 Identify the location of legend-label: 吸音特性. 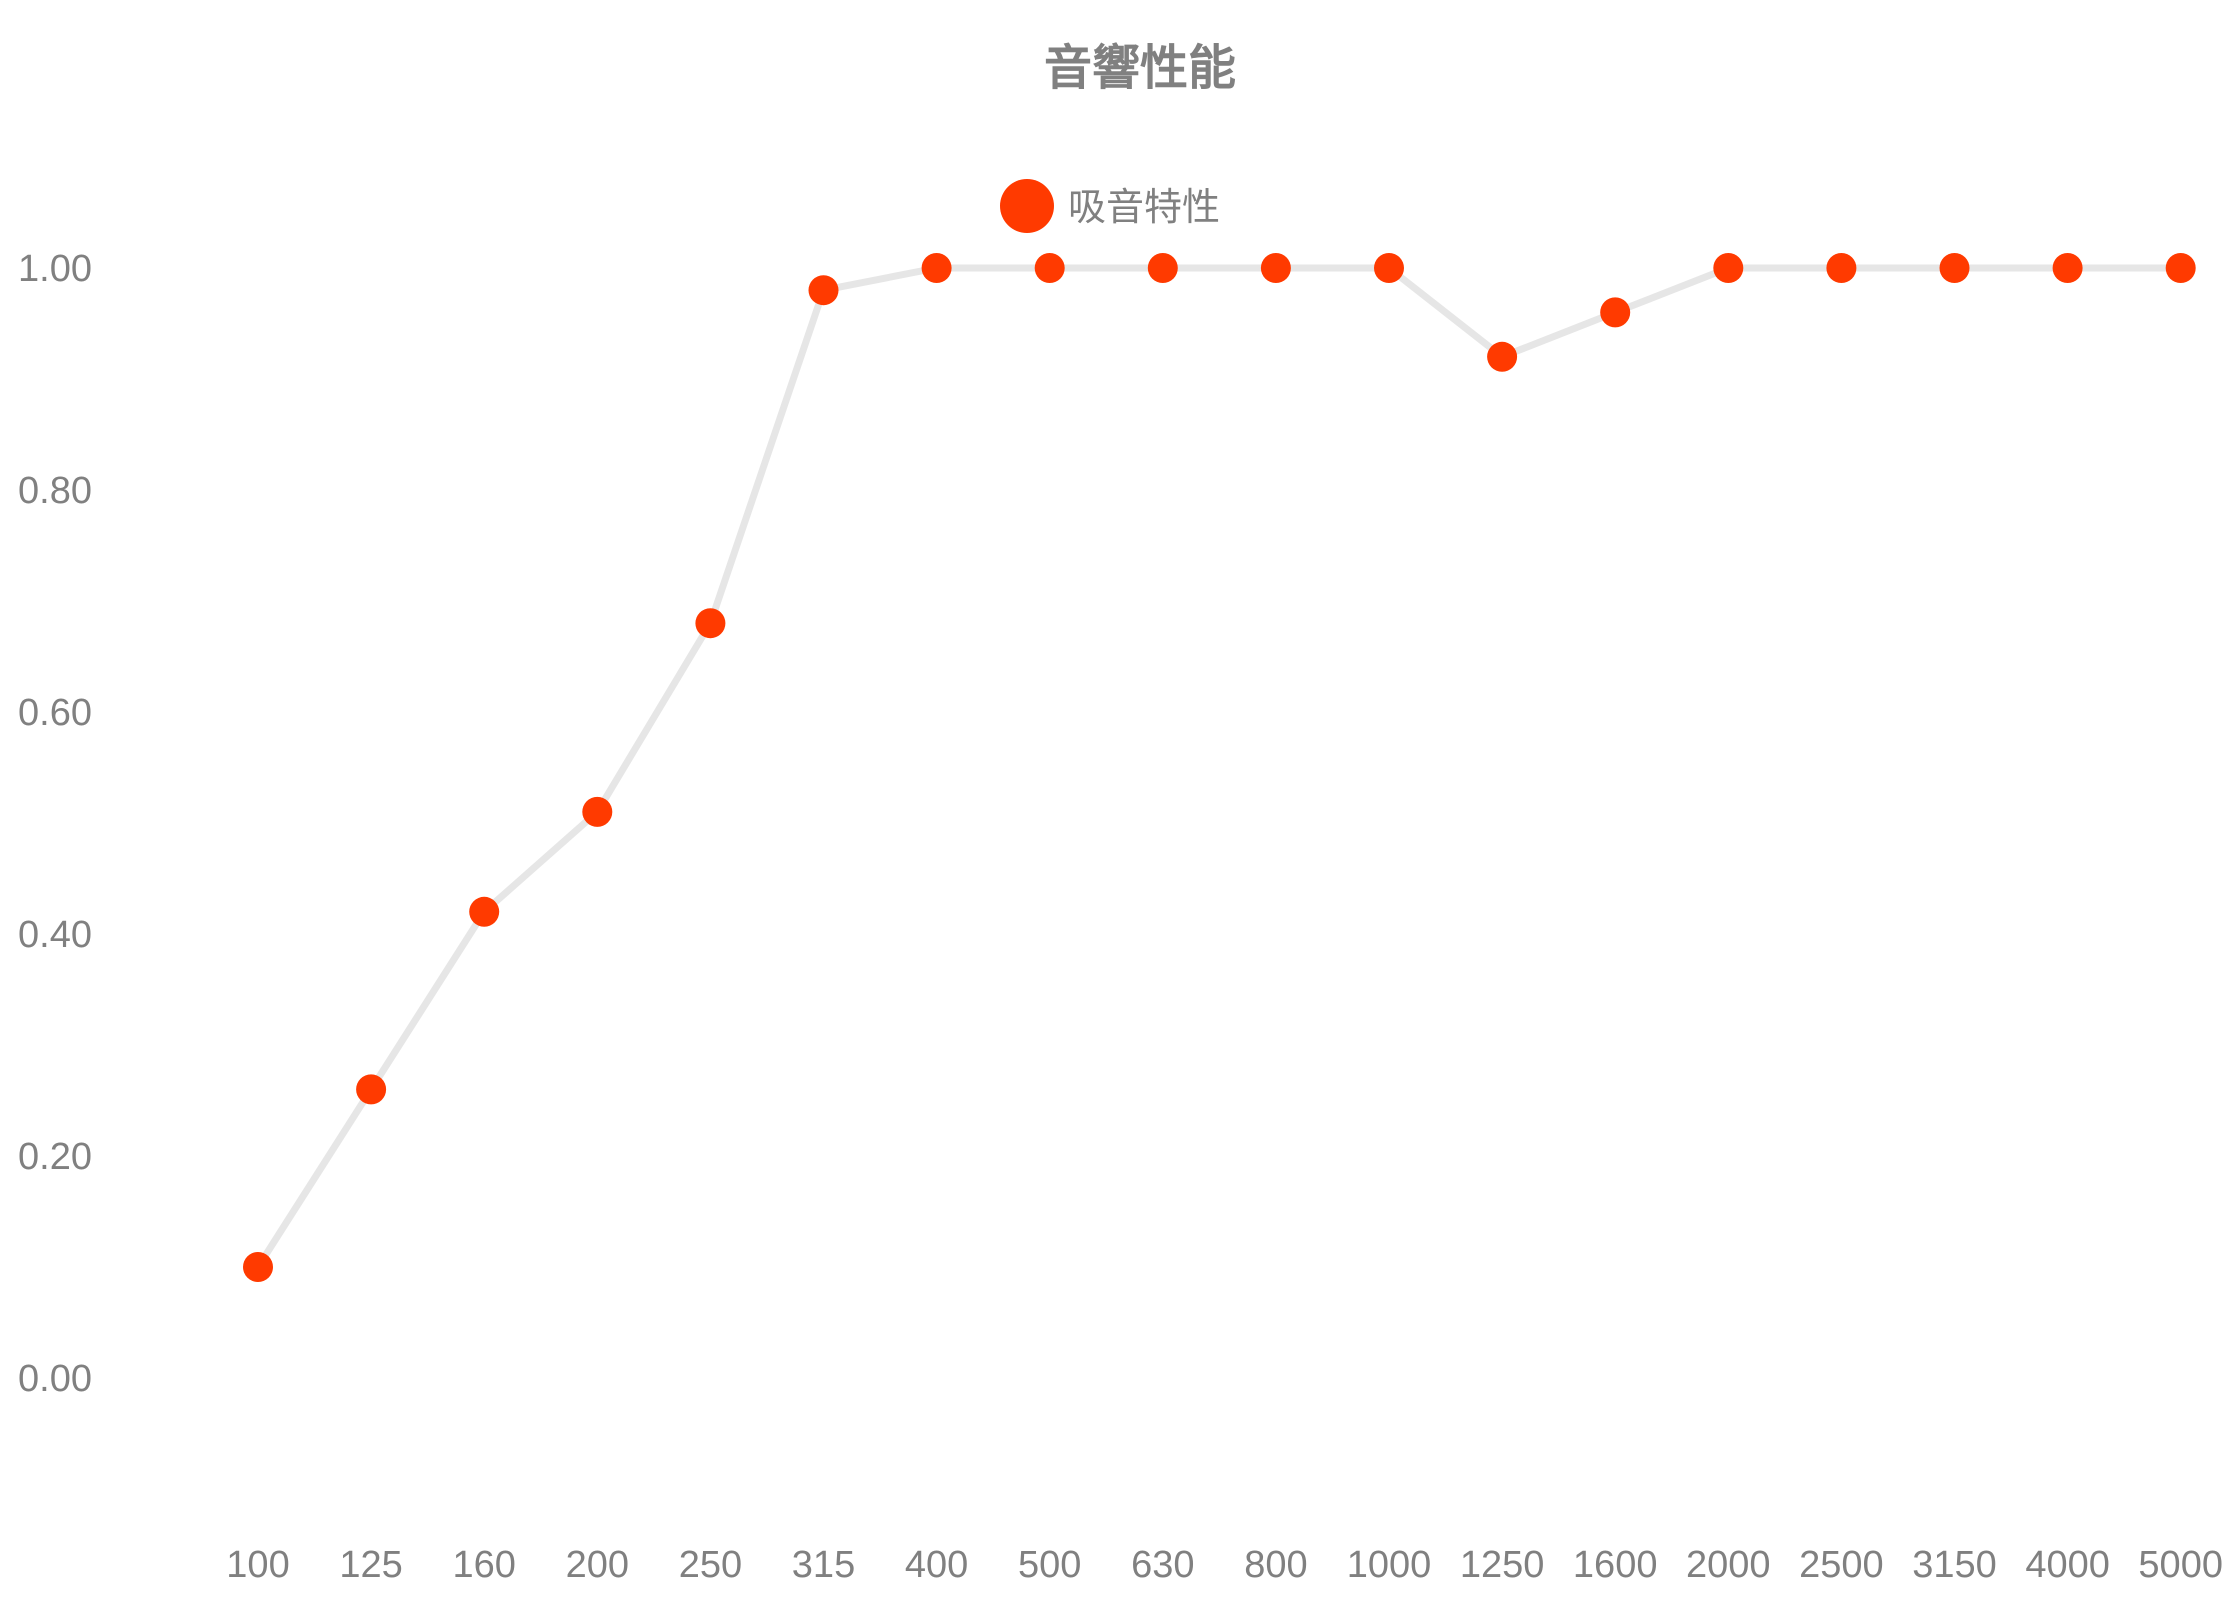
(1144, 207).